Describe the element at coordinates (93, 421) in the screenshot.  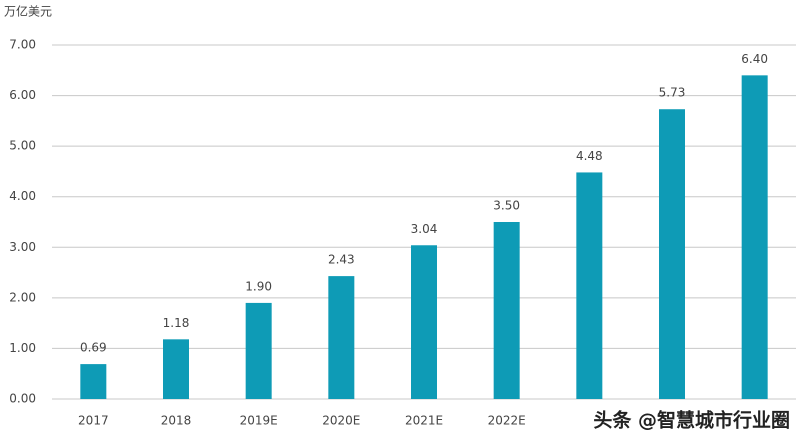
I see `x-tick-label: 2017` at that location.